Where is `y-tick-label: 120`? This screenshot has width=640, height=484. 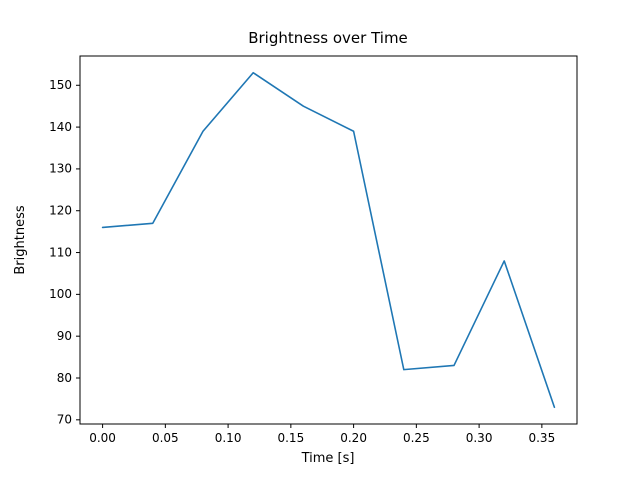
y-tick-label: 120 is located at coordinates (60, 211).